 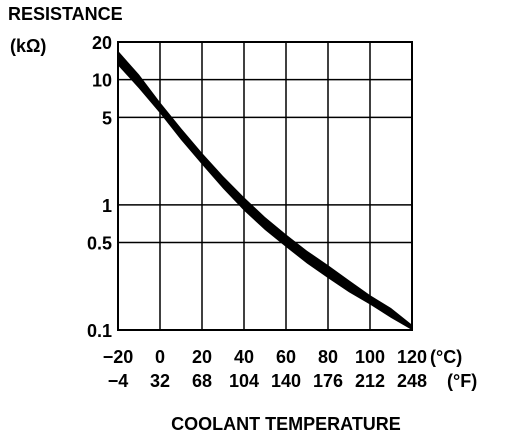 I want to click on y-tick-label: 10, so click(x=102, y=81).